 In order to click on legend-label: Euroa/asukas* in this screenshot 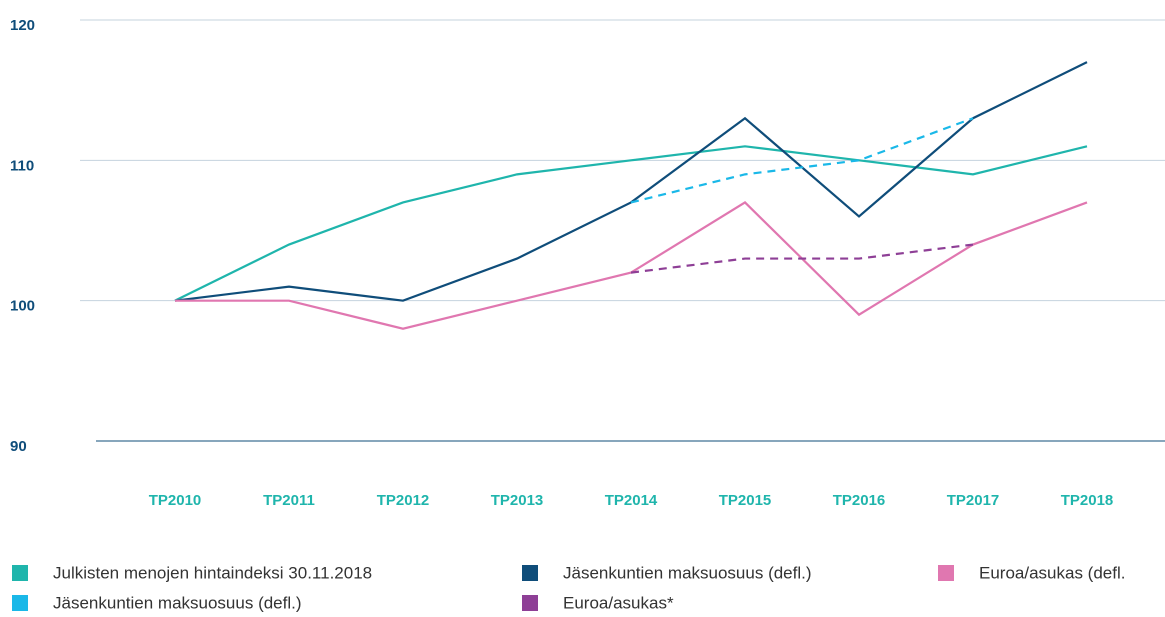, I will do `click(618, 602)`.